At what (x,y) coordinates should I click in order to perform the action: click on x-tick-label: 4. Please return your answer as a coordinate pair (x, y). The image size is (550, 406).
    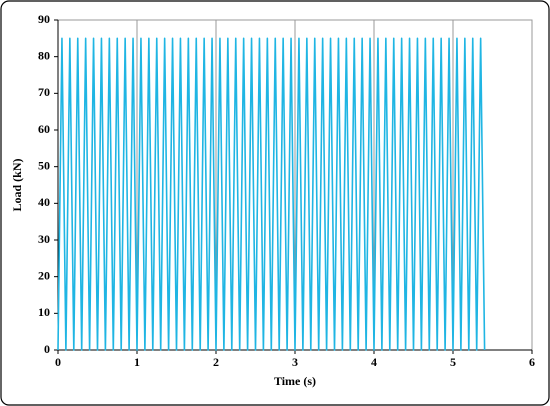
    Looking at the image, I should click on (374, 362).